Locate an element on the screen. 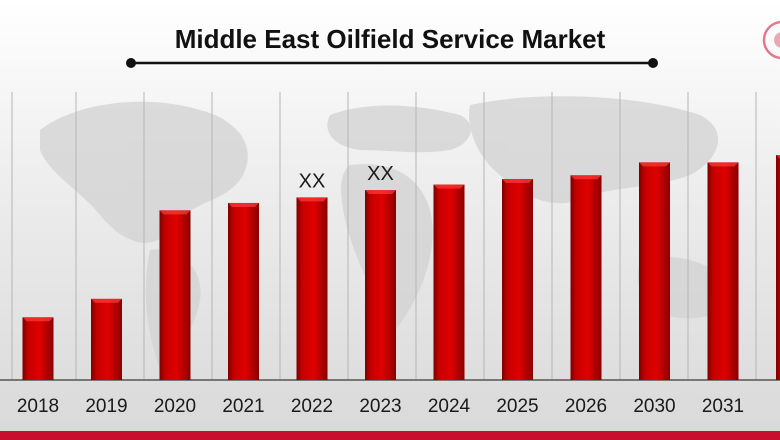 This screenshot has width=780, height=440. x-tick-label: 2021 is located at coordinates (243, 406).